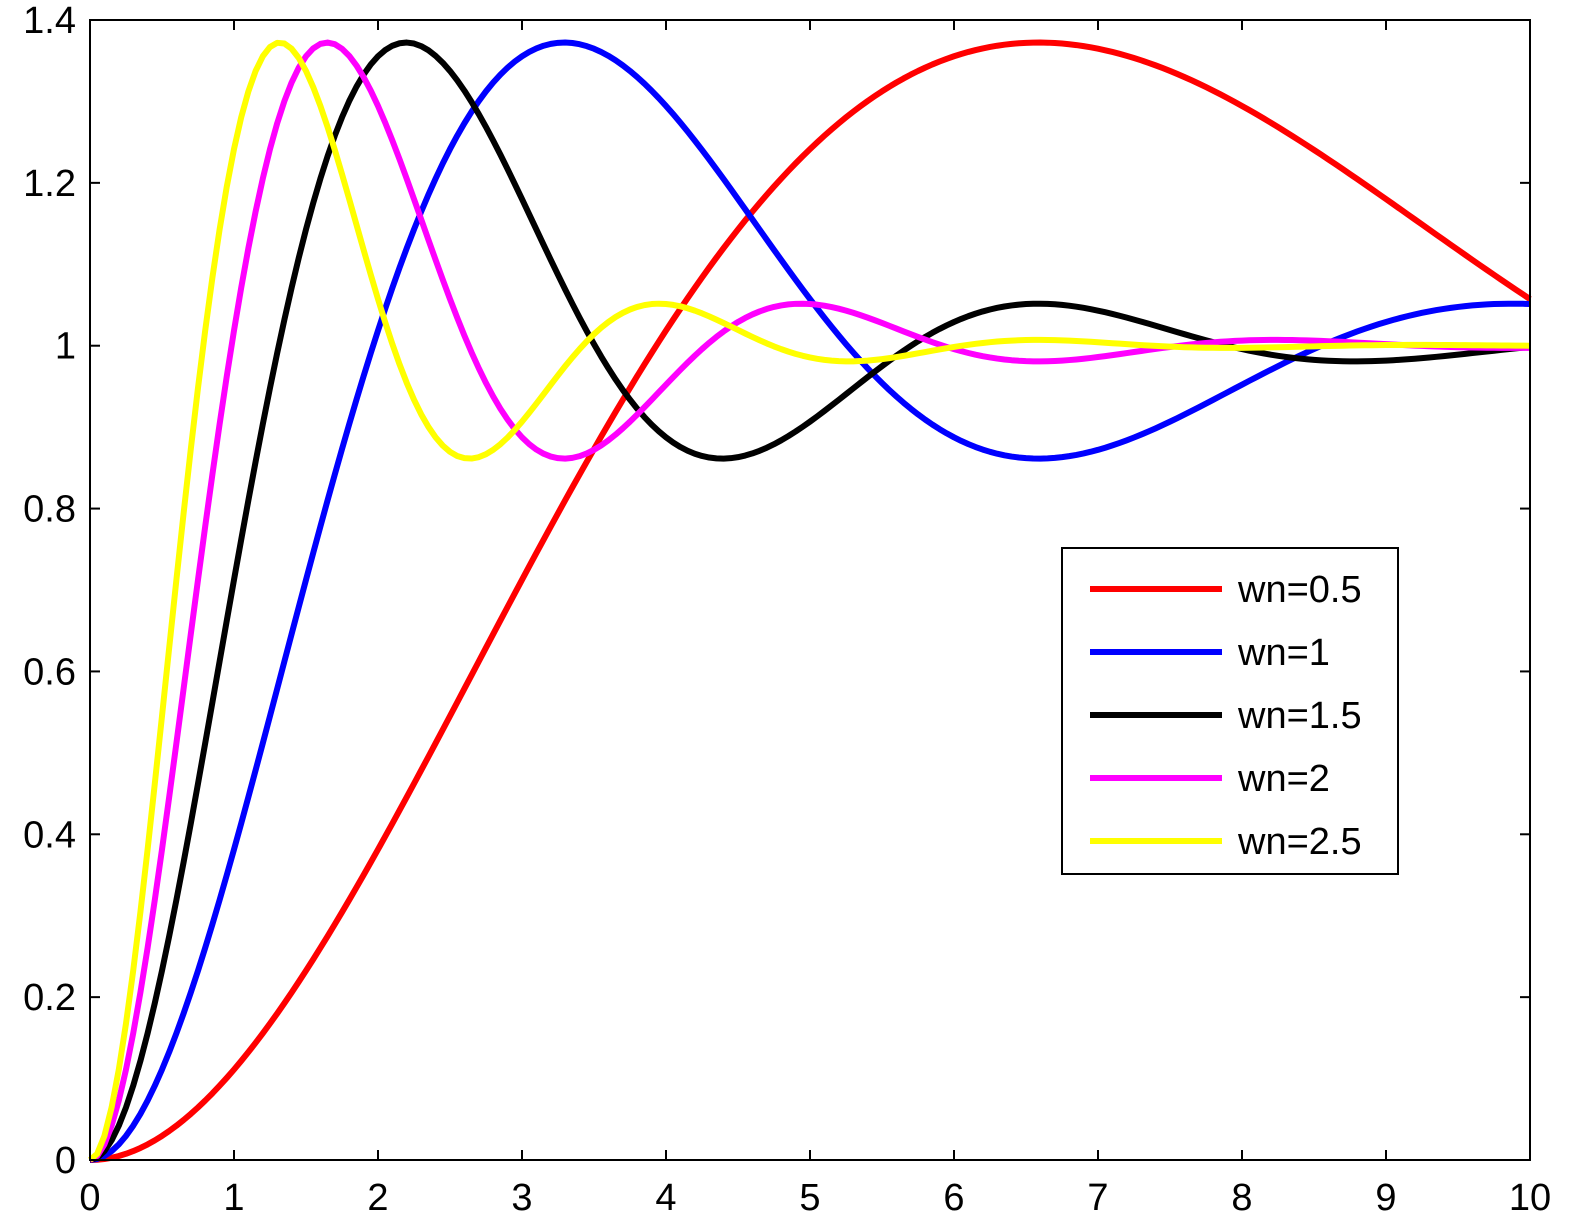 This screenshot has height=1221, width=1573. What do you see at coordinates (1097, 1198) in the screenshot?
I see `x-tick-label: 7` at bounding box center [1097, 1198].